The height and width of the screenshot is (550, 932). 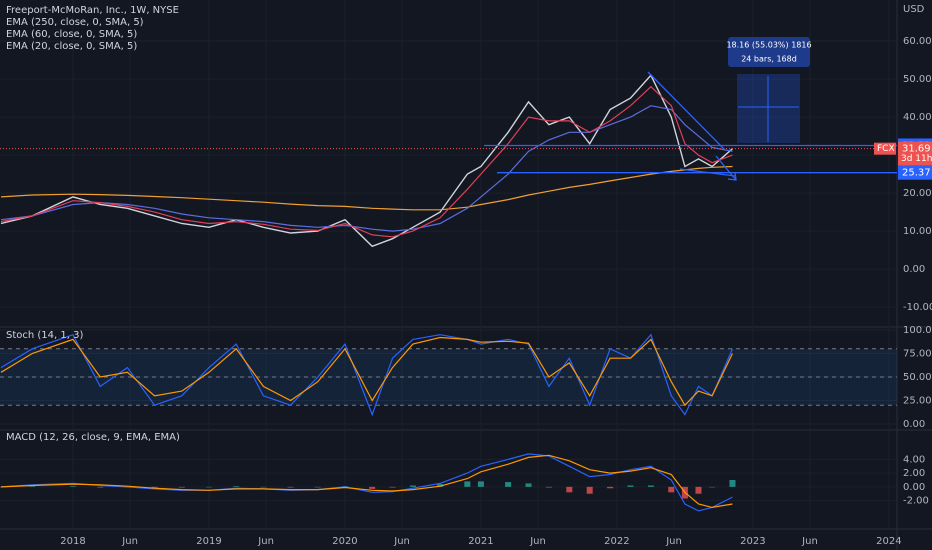 What do you see at coordinates (72, 541) in the screenshot?
I see `x-tick-label: 2018` at bounding box center [72, 541].